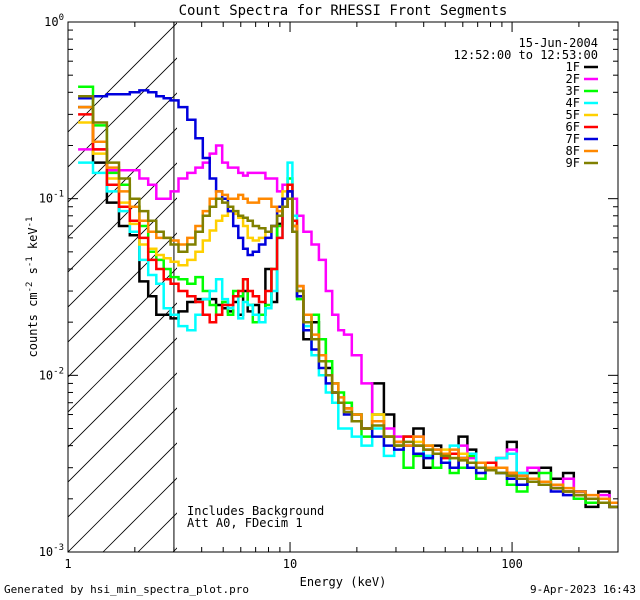 This screenshot has width=640, height=600. Describe the element at coordinates (558, 43) in the screenshot. I see `info-date: 15-Jun-2004` at that location.